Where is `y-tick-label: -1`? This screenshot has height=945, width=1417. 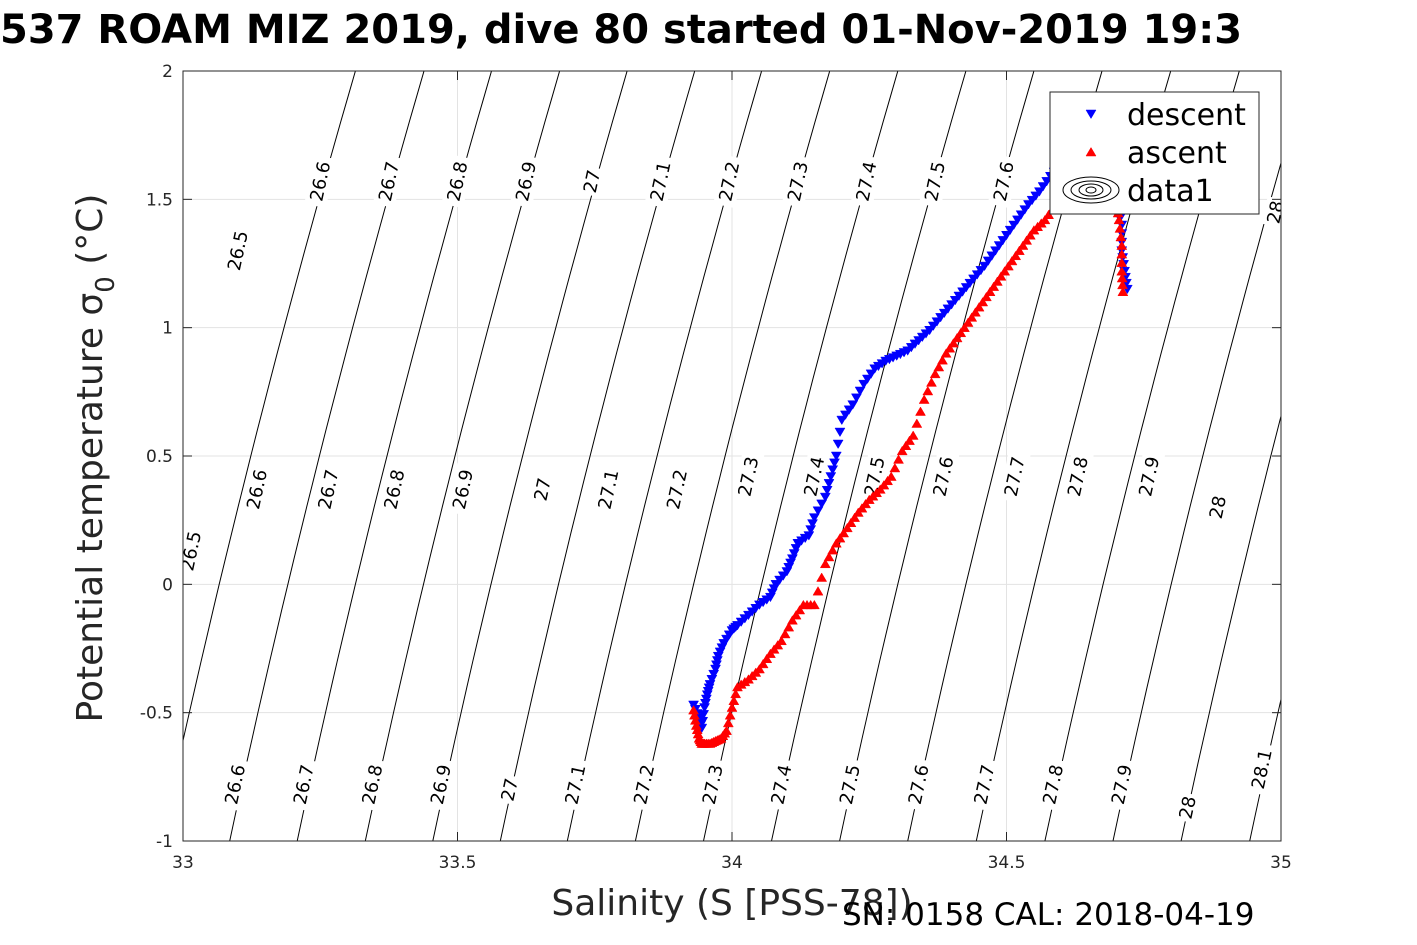
y-tick-label: -1 is located at coordinates (164, 842).